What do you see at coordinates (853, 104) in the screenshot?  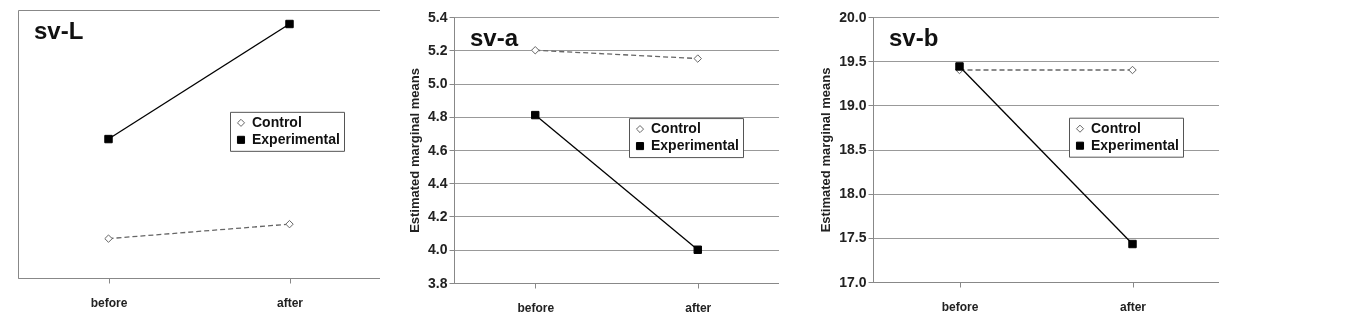 I see `y-tick-label: 19.0` at bounding box center [853, 104].